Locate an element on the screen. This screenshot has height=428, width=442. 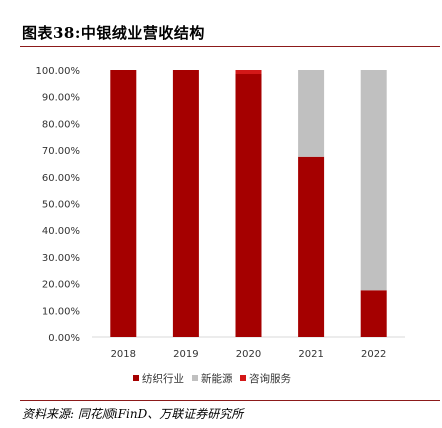
y-tick-label: 90.00% is located at coordinates (61, 98).